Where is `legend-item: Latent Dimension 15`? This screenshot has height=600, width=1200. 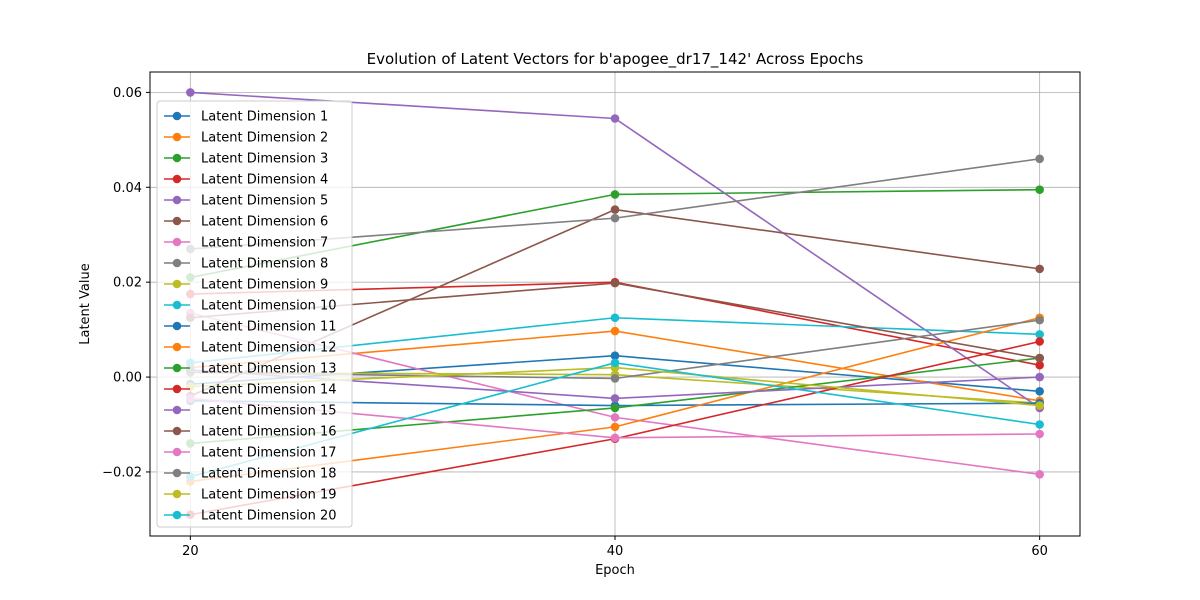 legend-item: Latent Dimension 15 is located at coordinates (250, 411).